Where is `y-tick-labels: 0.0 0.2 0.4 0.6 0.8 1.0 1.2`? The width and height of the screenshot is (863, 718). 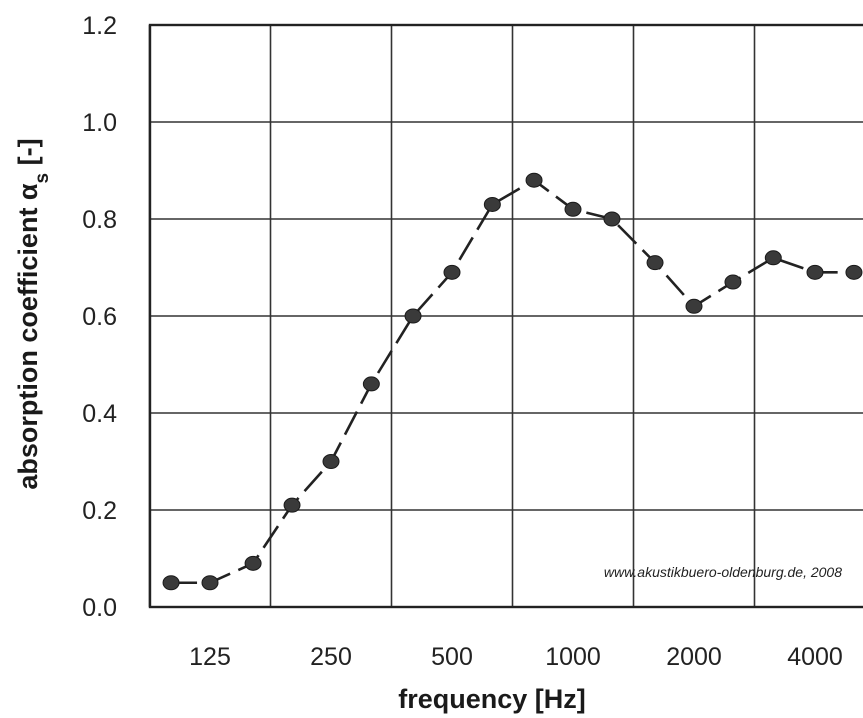 y-tick-labels: 0.0 0.2 0.4 0.6 0.8 1.0 1.2 is located at coordinates (99, 317).